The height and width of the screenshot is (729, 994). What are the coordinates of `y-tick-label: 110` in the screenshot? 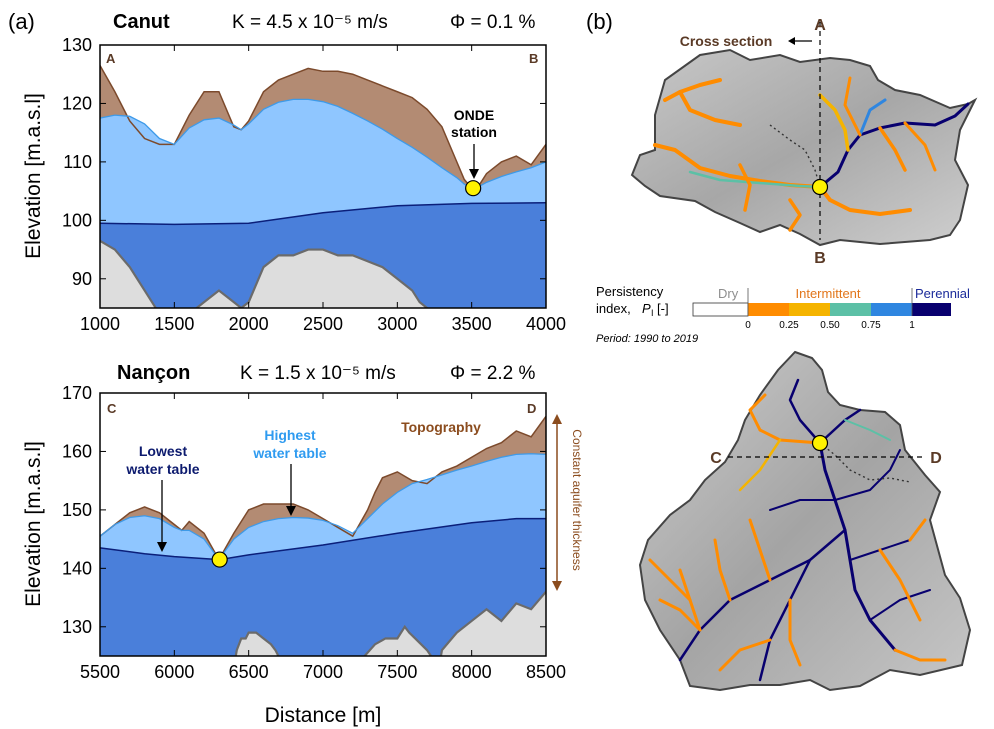 It's located at (77, 162).